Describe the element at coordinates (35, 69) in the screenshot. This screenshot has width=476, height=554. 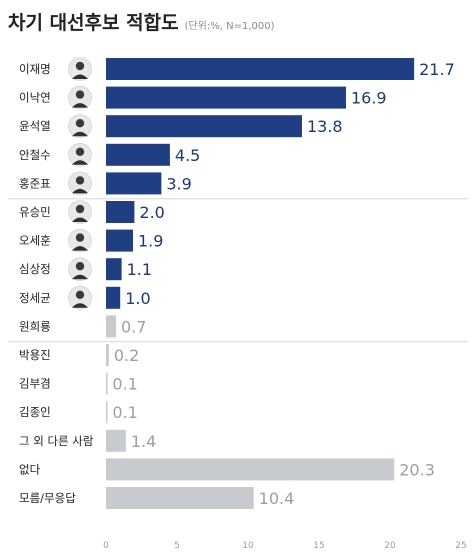
I see `category-label: 이재명` at that location.